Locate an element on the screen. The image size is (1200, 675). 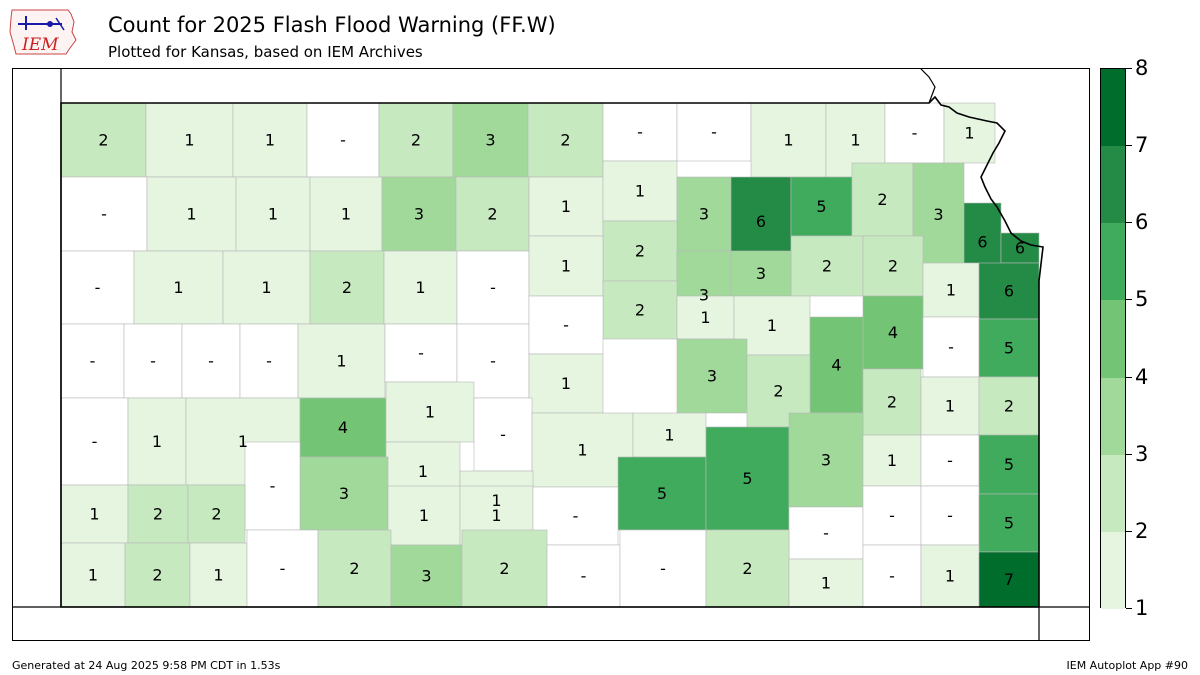
county-label-johnson: 6 is located at coordinates (1009, 291).